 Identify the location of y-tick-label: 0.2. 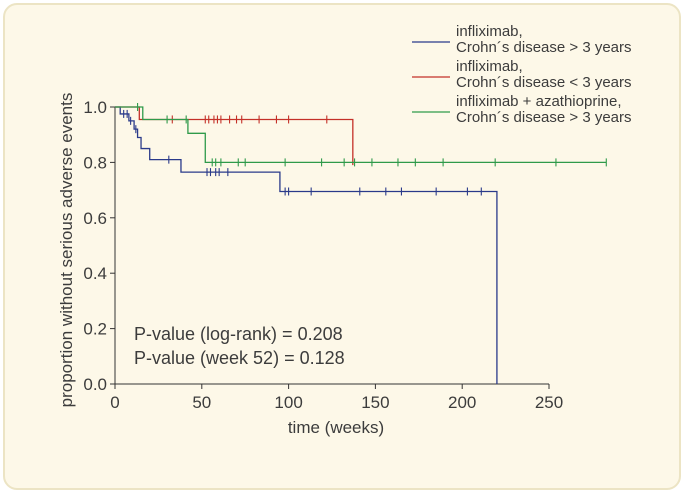
(95, 329).